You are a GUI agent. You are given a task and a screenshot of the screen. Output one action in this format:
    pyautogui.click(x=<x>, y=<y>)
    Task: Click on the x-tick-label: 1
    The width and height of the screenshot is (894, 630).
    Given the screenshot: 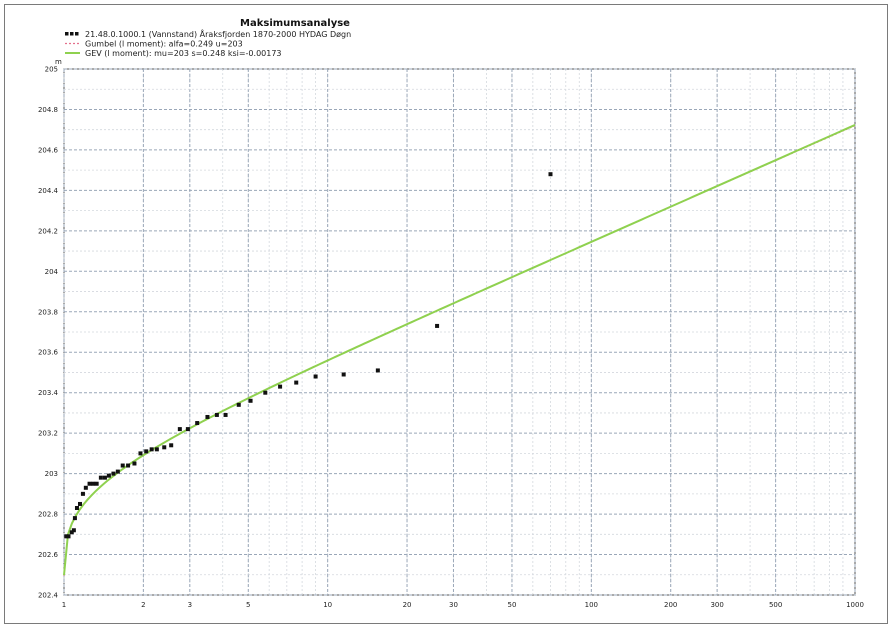 What is the action you would take?
    pyautogui.click(x=64, y=605)
    